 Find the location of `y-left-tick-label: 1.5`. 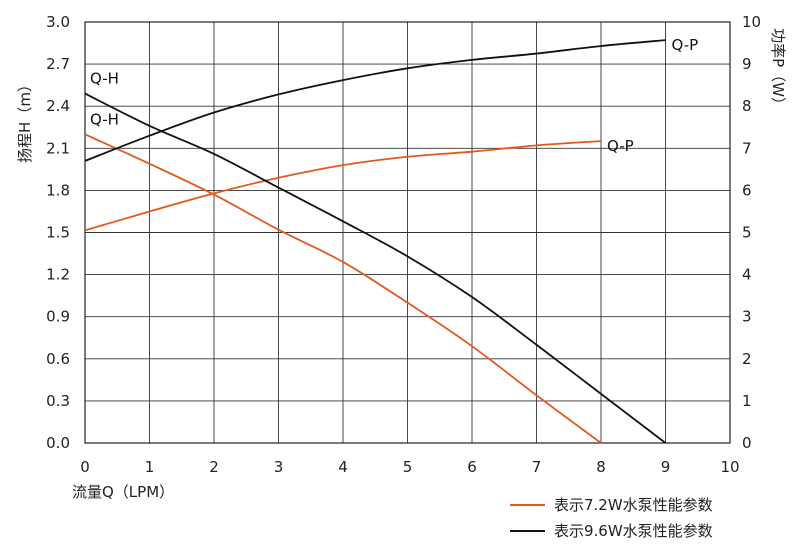

y-left-tick-label: 1.5 is located at coordinates (58, 233).